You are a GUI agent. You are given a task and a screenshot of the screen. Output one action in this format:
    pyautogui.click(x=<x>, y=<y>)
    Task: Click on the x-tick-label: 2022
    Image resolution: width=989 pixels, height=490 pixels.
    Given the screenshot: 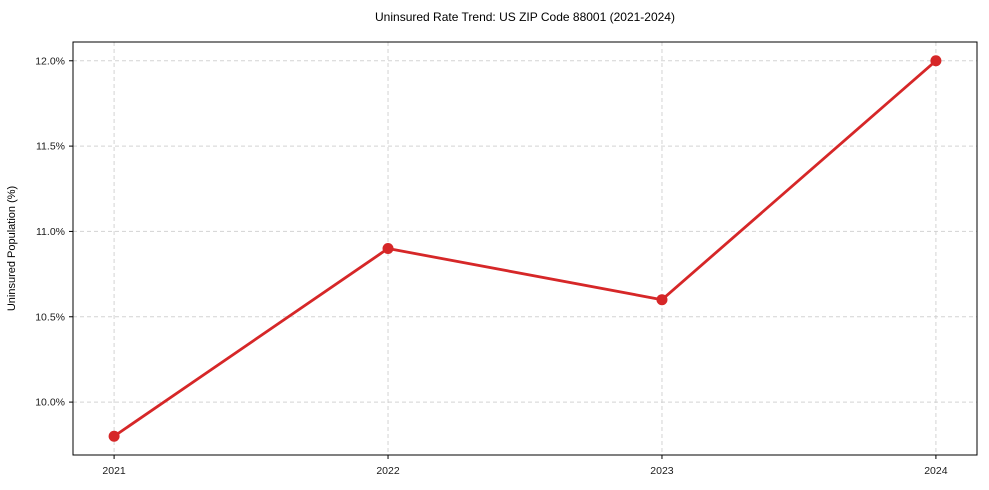 What is the action you would take?
    pyautogui.click(x=388, y=471)
    